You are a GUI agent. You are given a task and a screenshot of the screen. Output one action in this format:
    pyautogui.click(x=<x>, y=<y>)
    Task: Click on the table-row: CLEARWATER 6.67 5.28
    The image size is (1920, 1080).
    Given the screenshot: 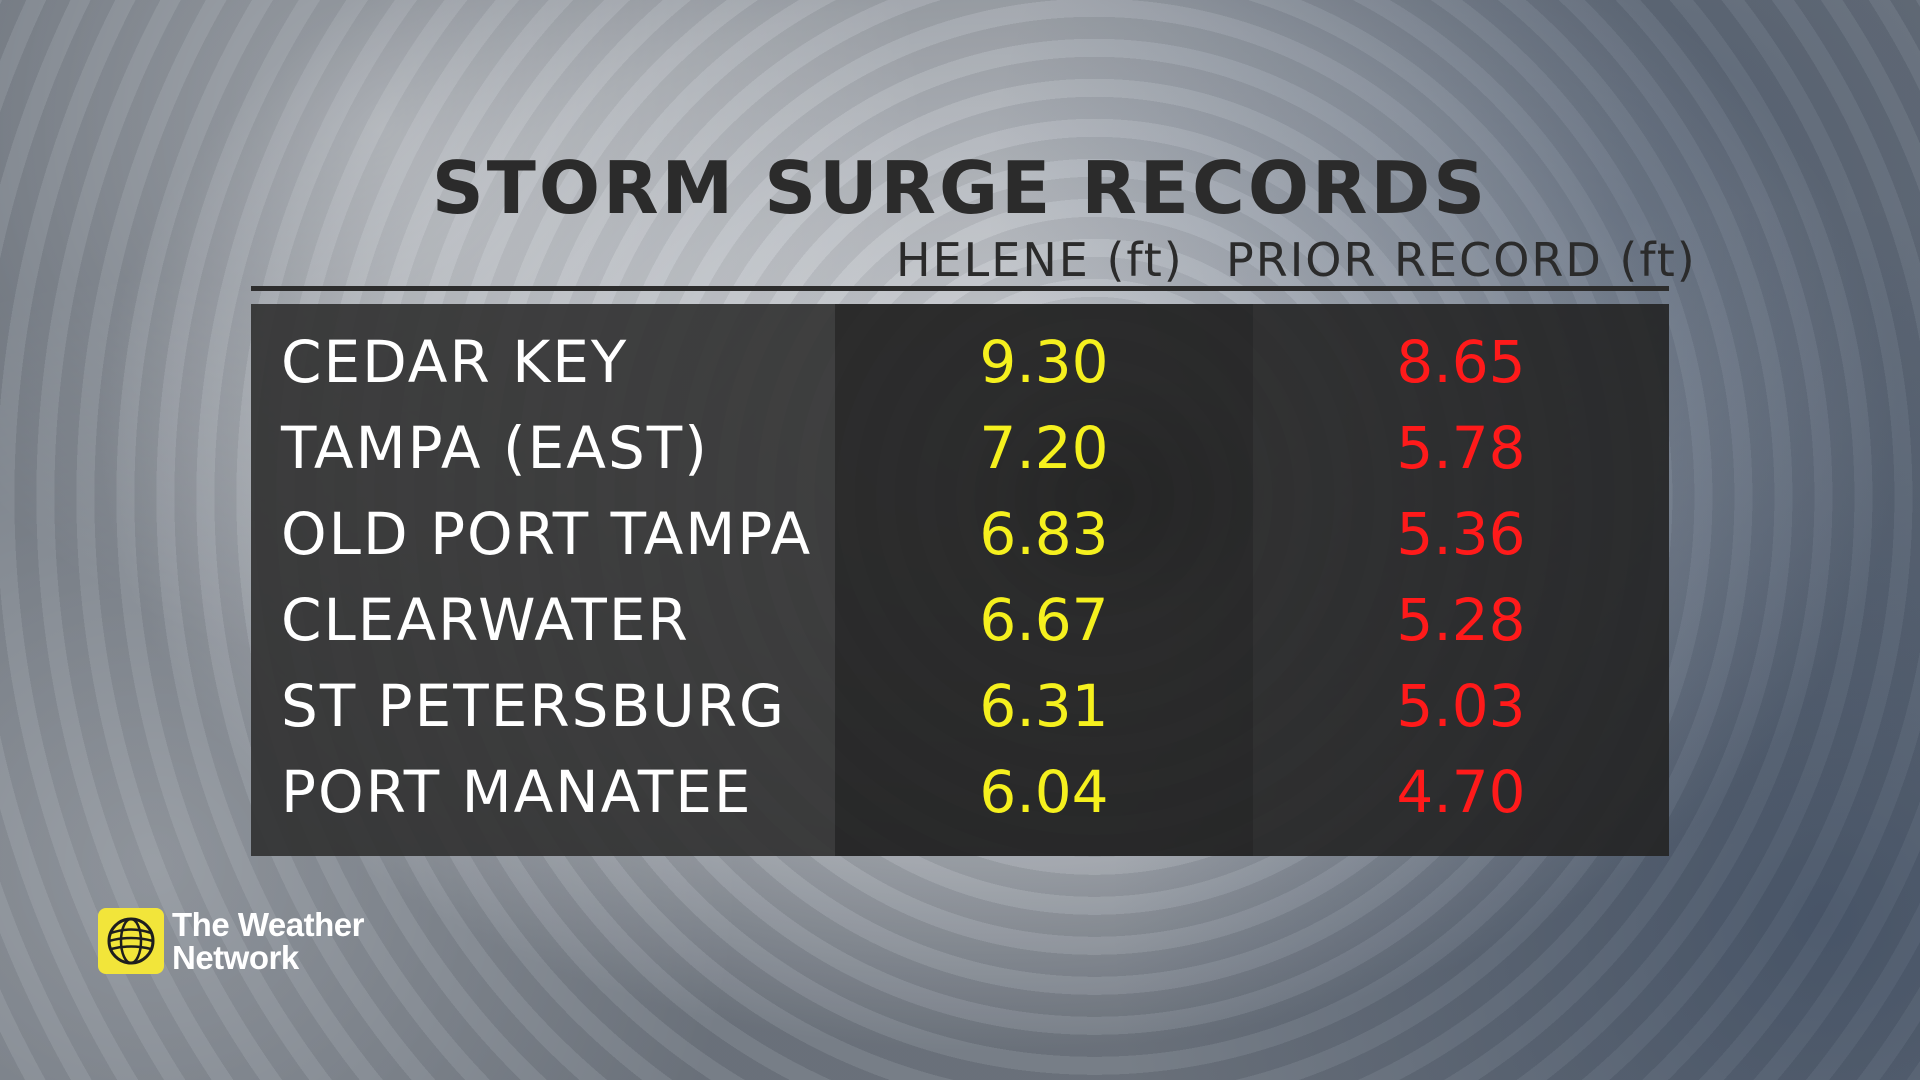 What is the action you would take?
    pyautogui.click(x=960, y=620)
    